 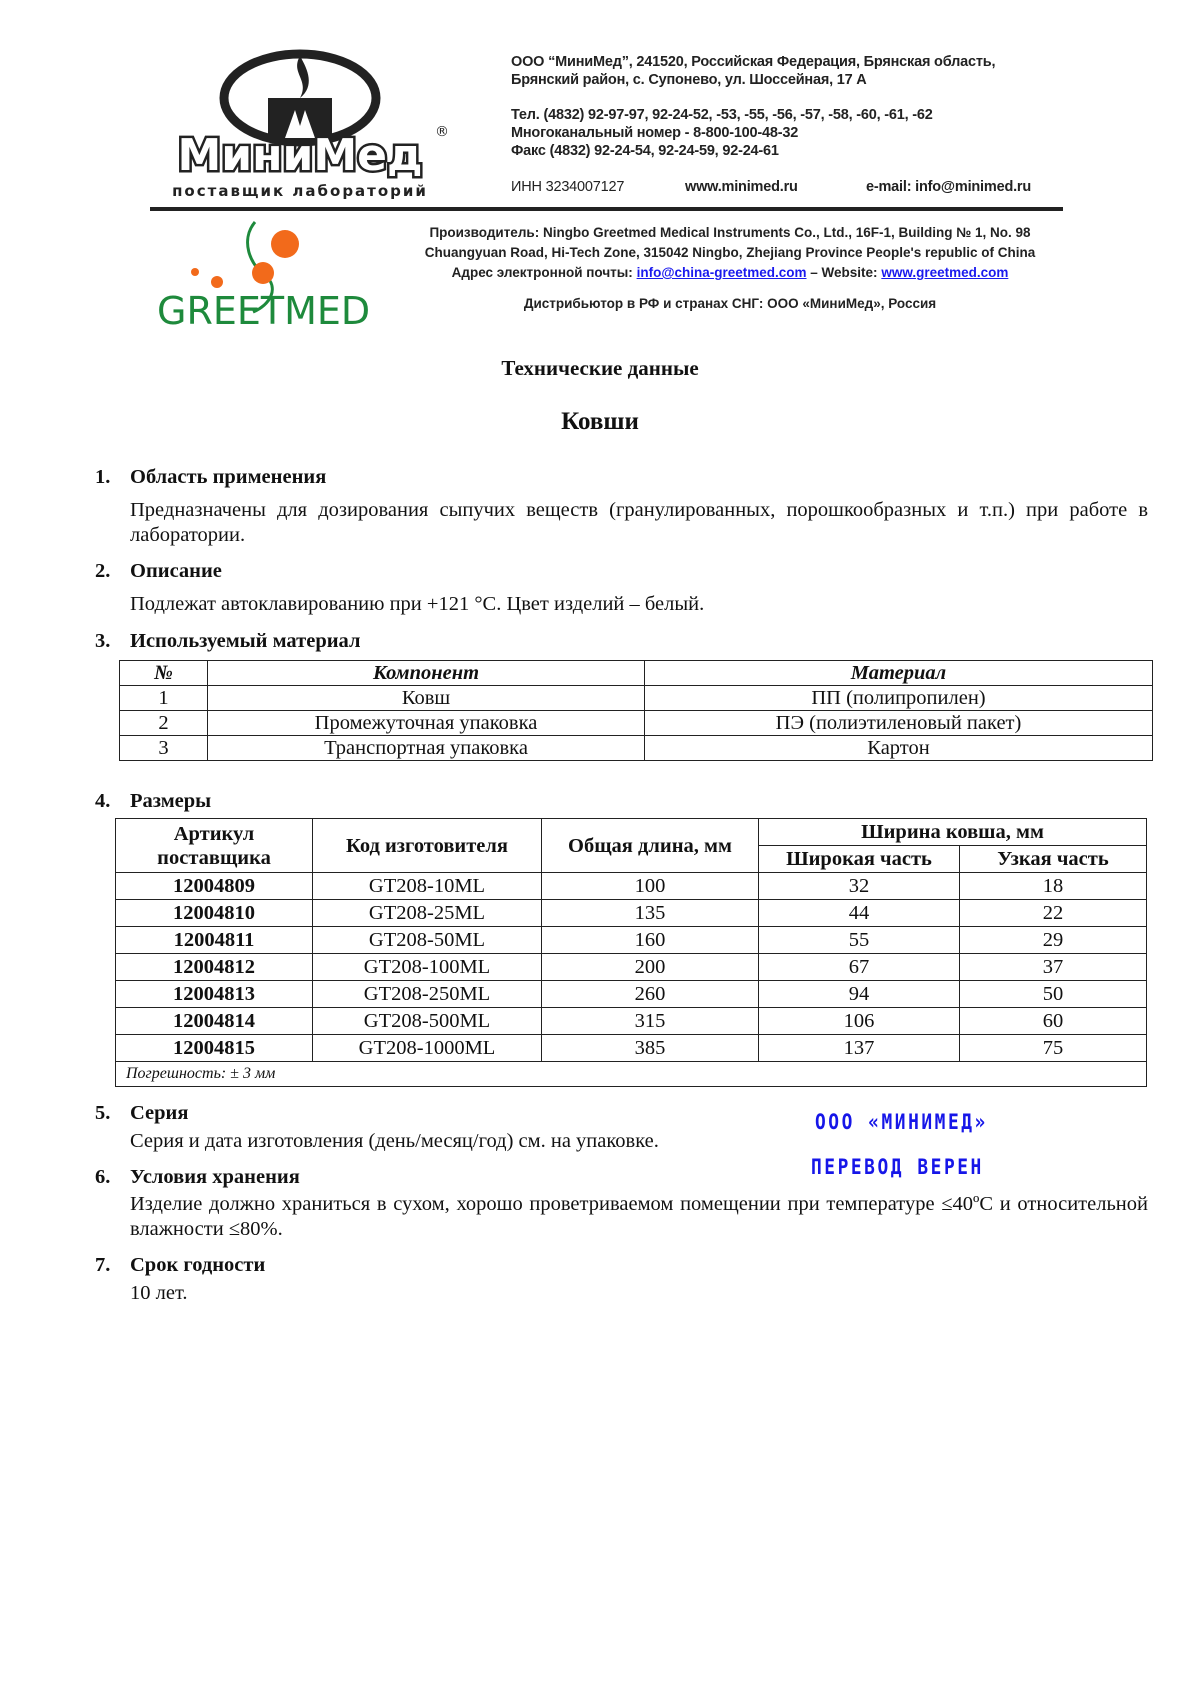 What do you see at coordinates (600, 368) in the screenshot?
I see `doc-subtitle: Технические данные` at bounding box center [600, 368].